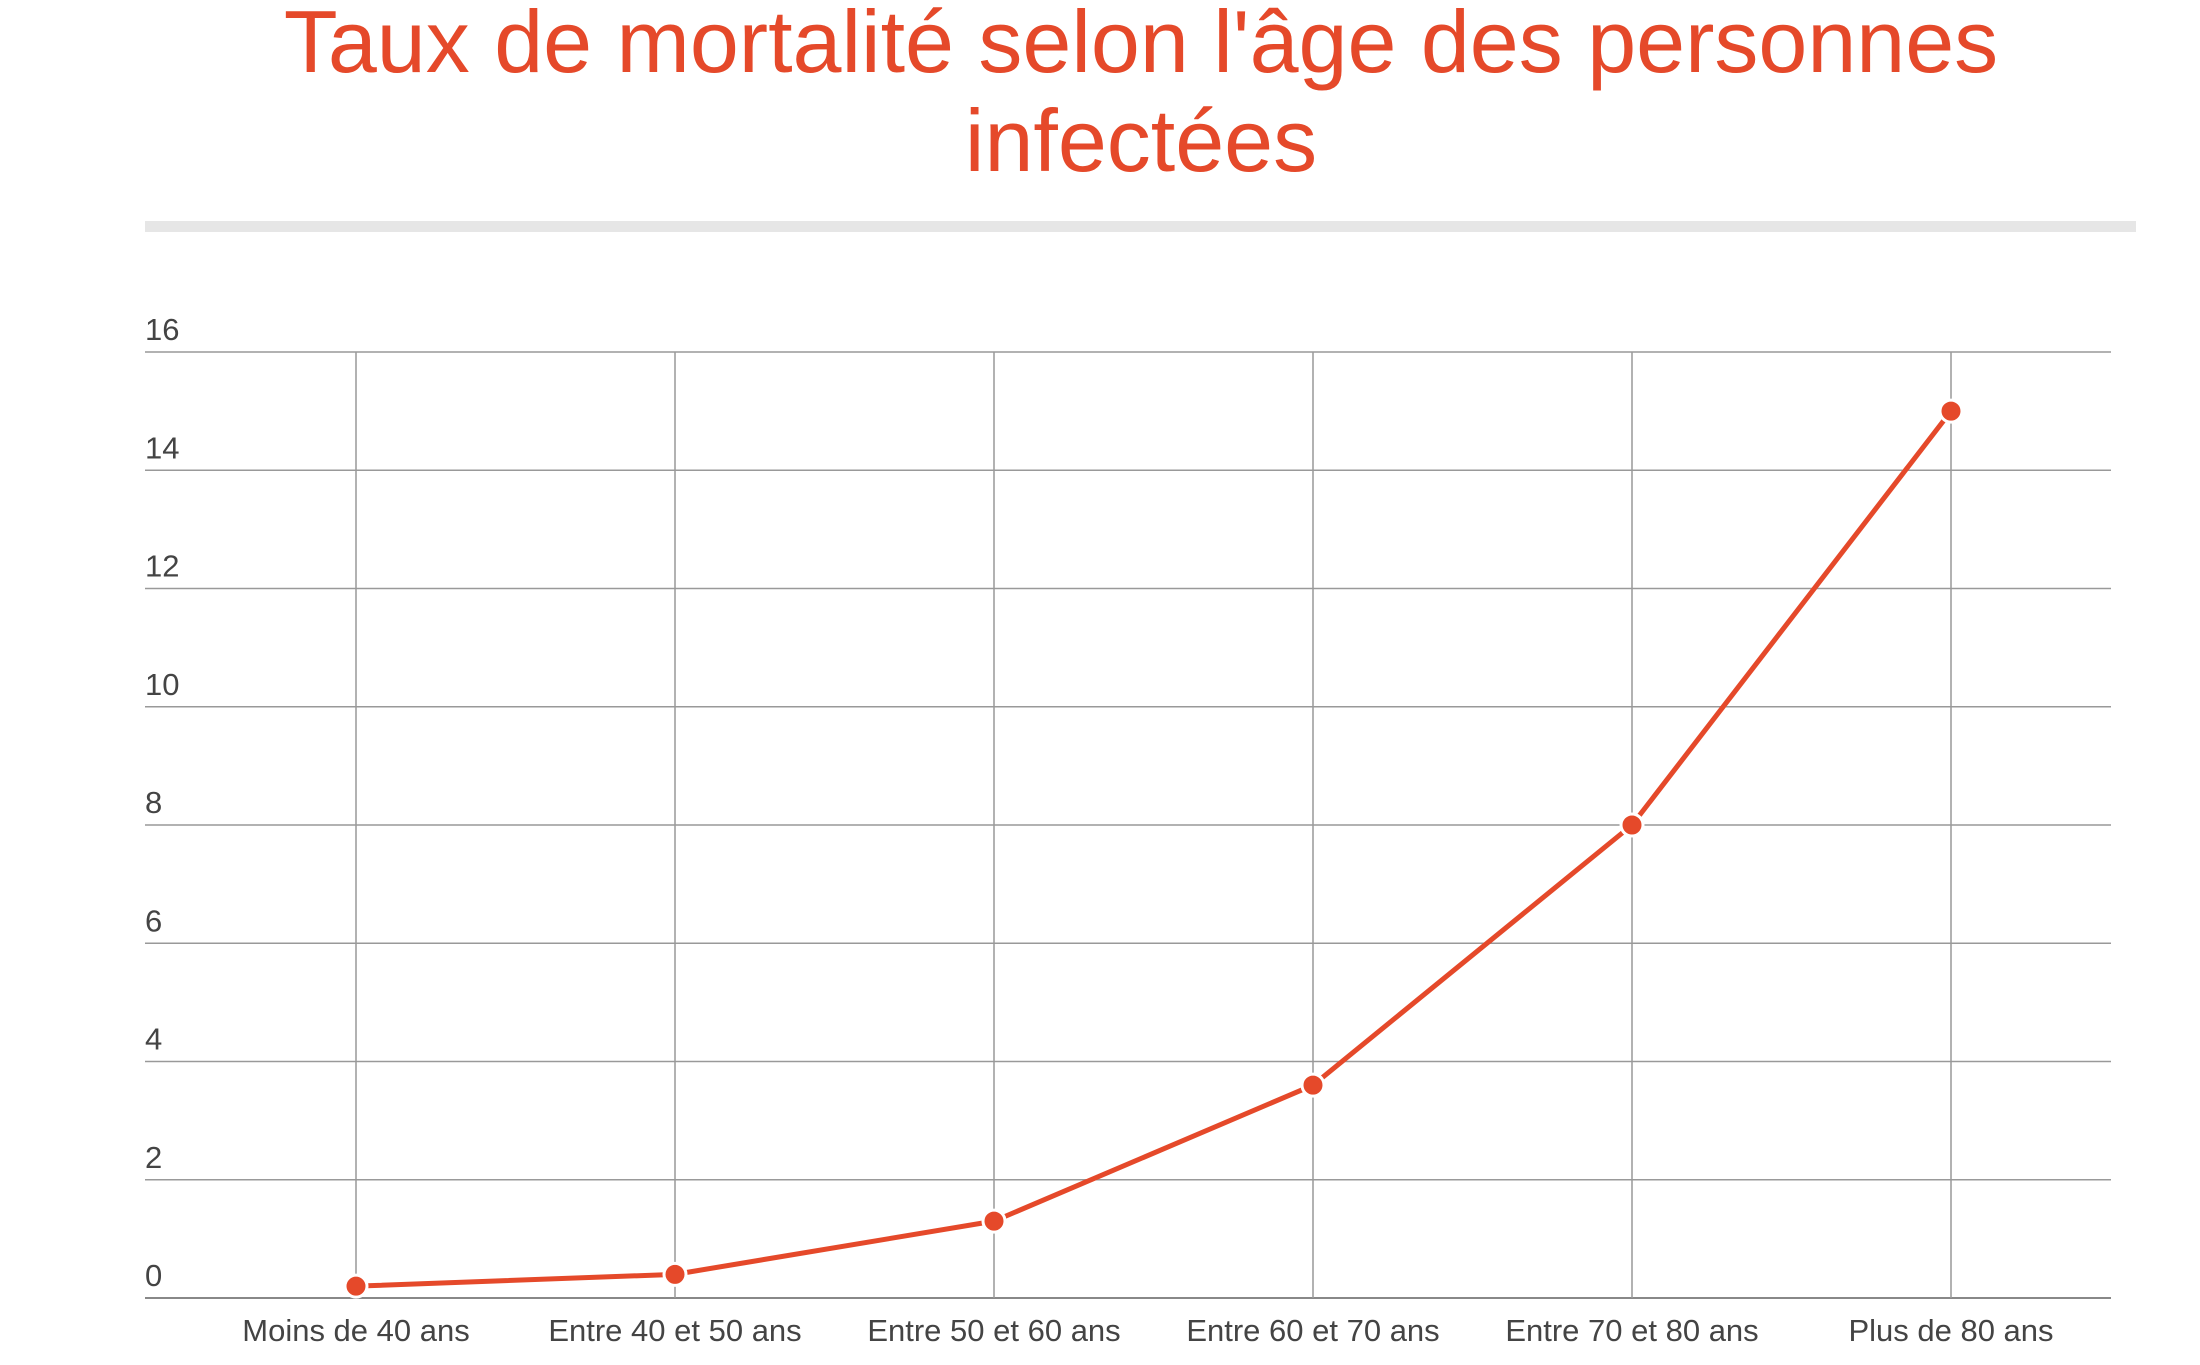 Image resolution: width=2200 pixels, height=1365 pixels. I want to click on title-separator, so click(1140, 226).